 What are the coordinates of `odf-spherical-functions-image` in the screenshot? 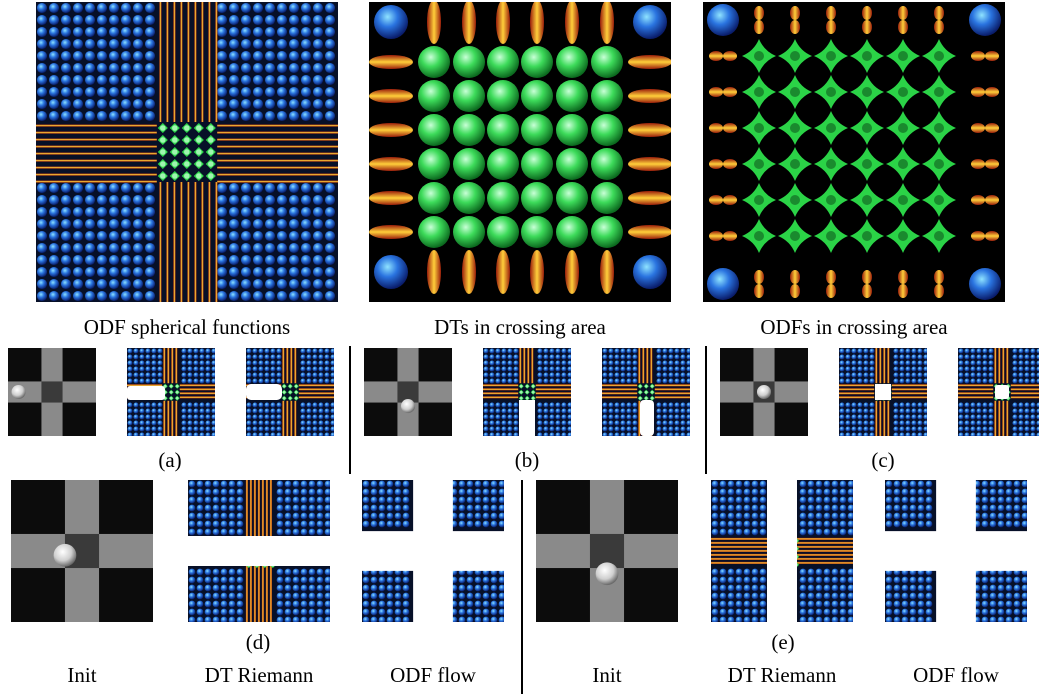 It's located at (187, 152).